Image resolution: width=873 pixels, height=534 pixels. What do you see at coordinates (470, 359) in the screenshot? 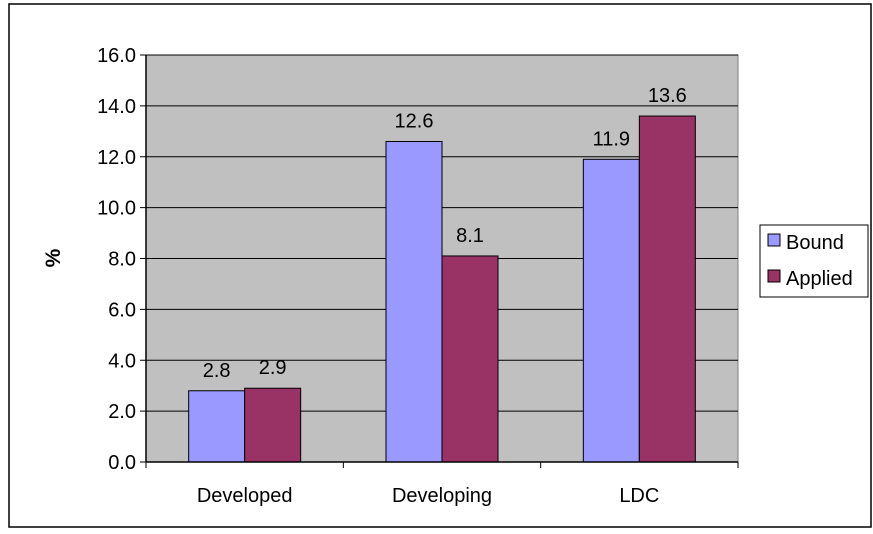
I see `bar-applied-developing` at bounding box center [470, 359].